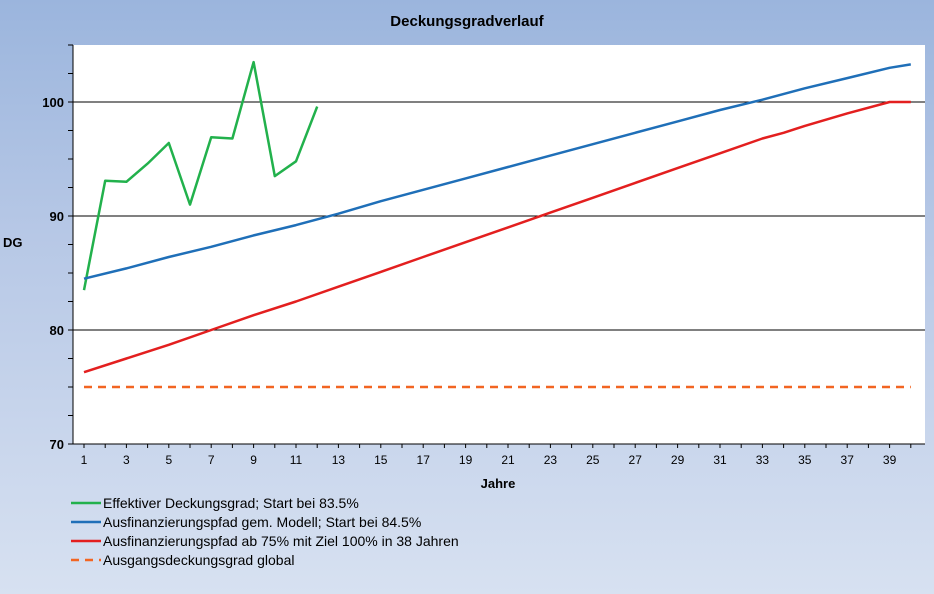 This screenshot has width=934, height=594. What do you see at coordinates (253, 460) in the screenshot?
I see `x-tick-label-9: 9` at bounding box center [253, 460].